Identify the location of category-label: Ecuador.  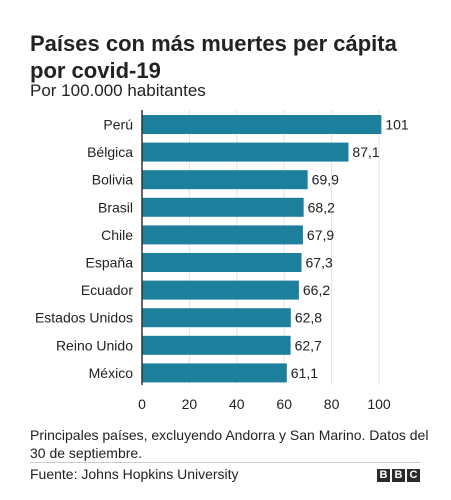
(107, 290).